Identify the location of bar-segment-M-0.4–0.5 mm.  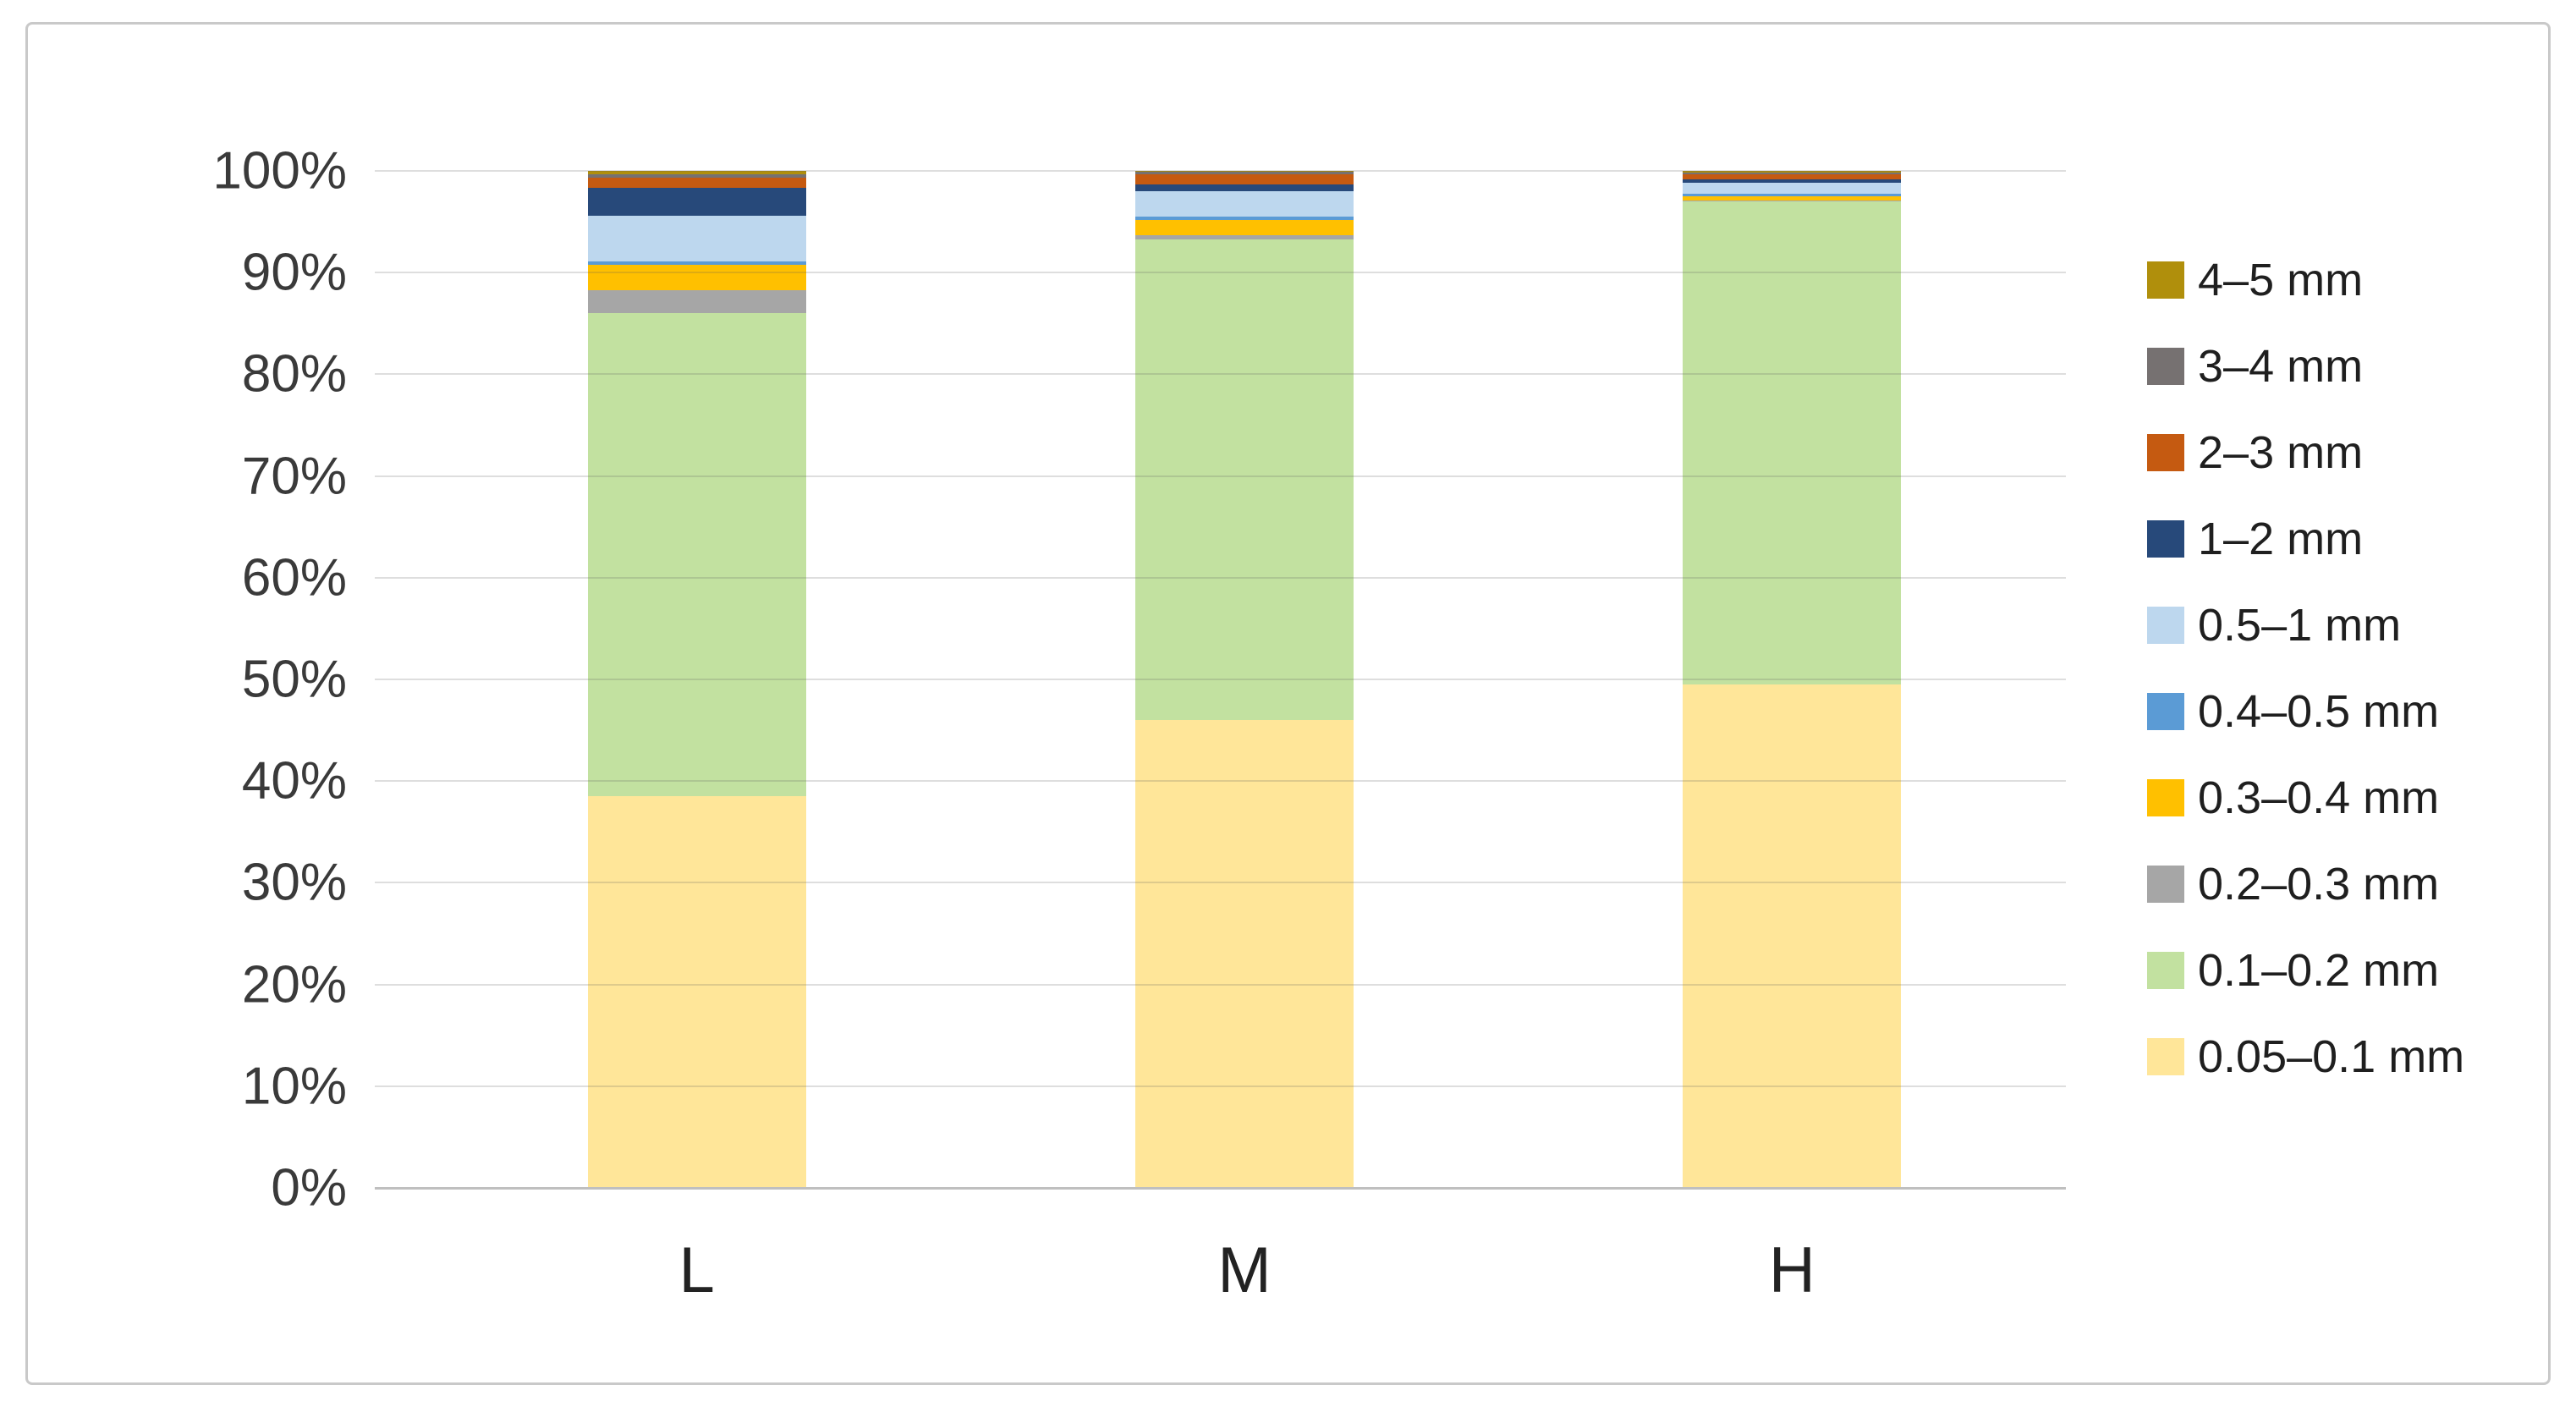
(1245, 218).